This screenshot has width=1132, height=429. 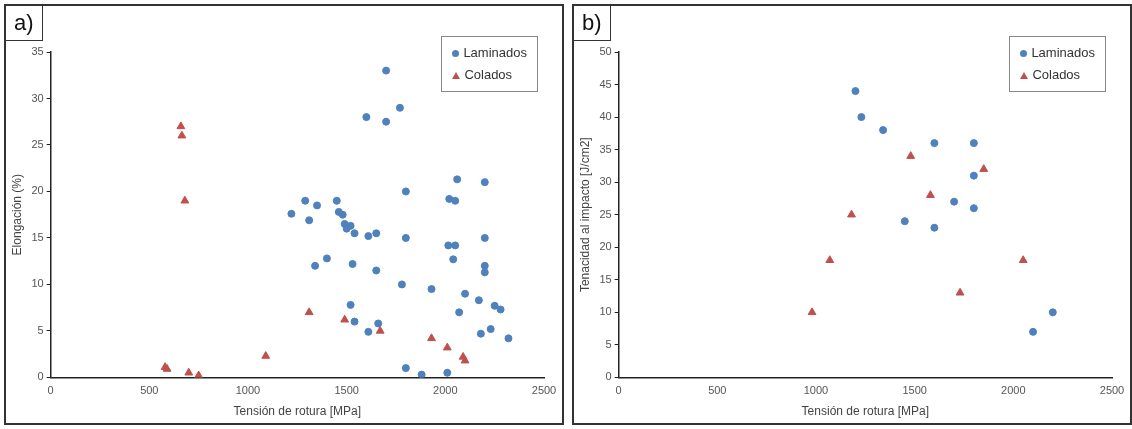 I want to click on y-tick-label: 50, so click(x=605, y=51).